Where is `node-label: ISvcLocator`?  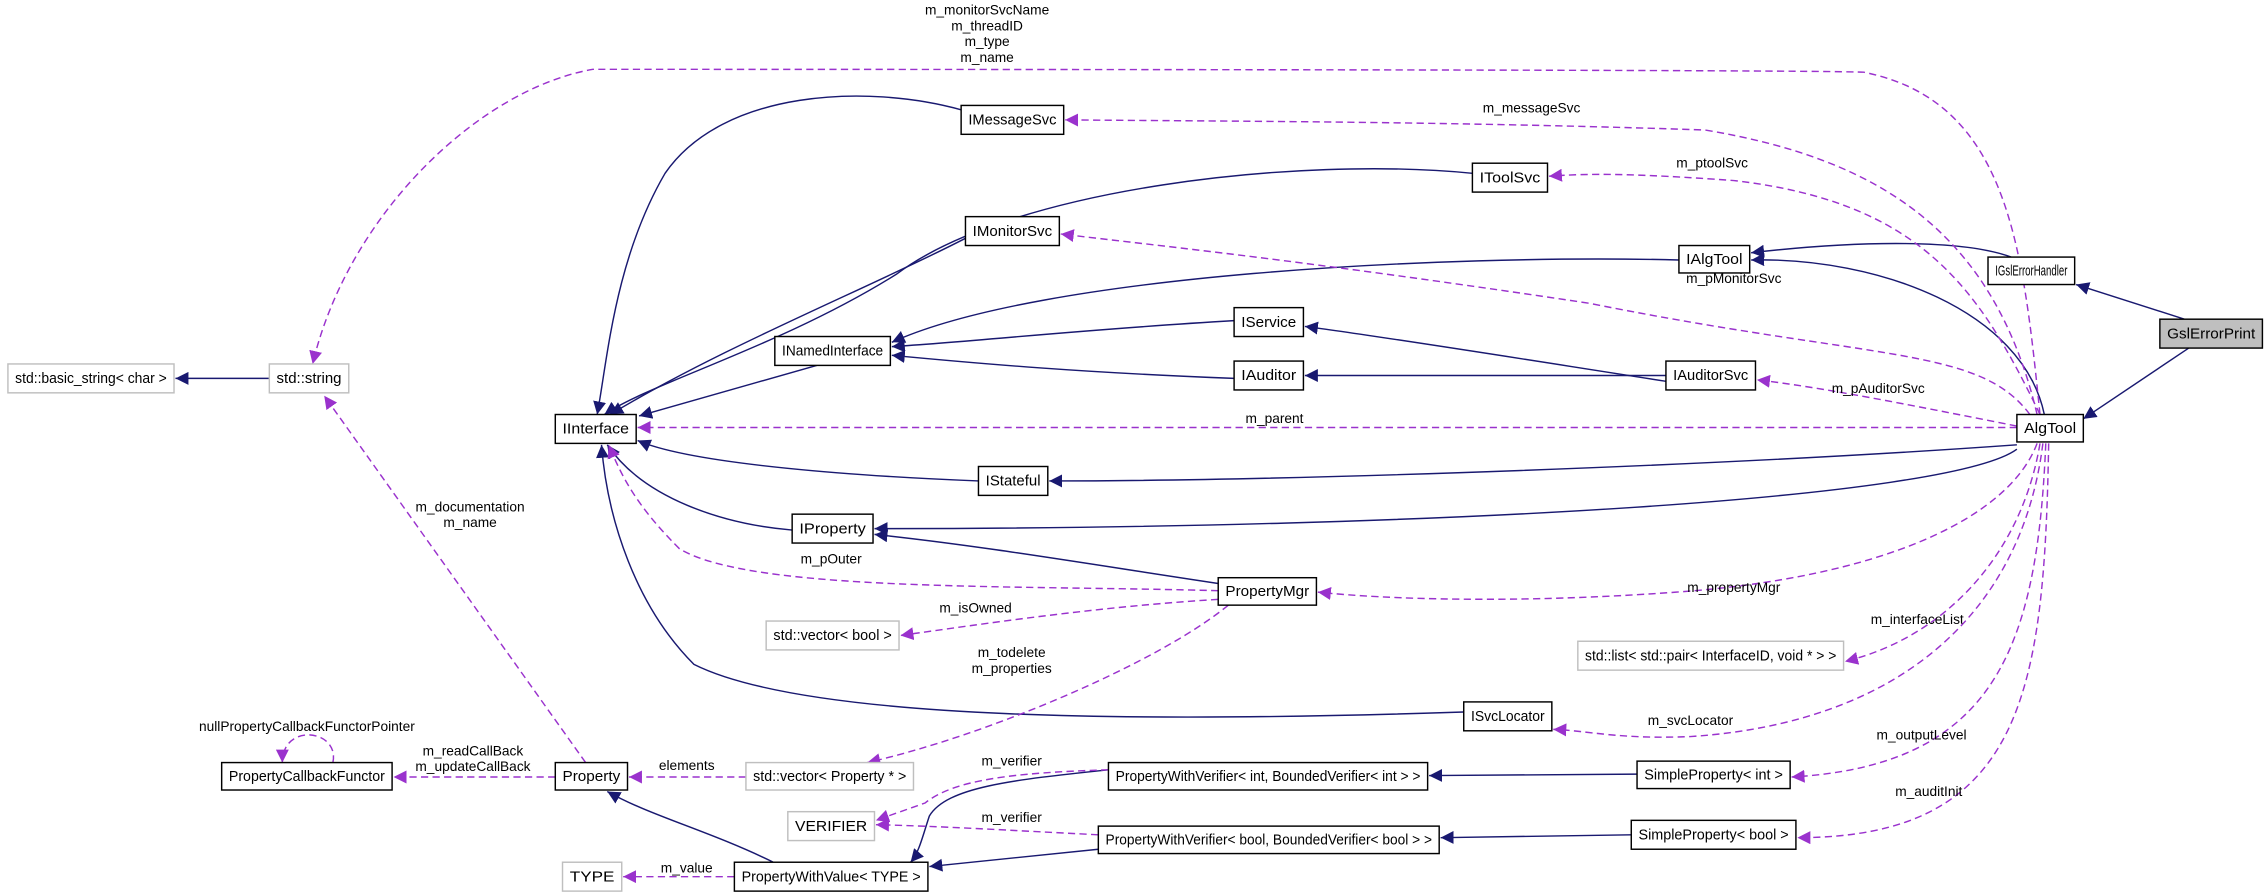 node-label: ISvcLocator is located at coordinates (1508, 717).